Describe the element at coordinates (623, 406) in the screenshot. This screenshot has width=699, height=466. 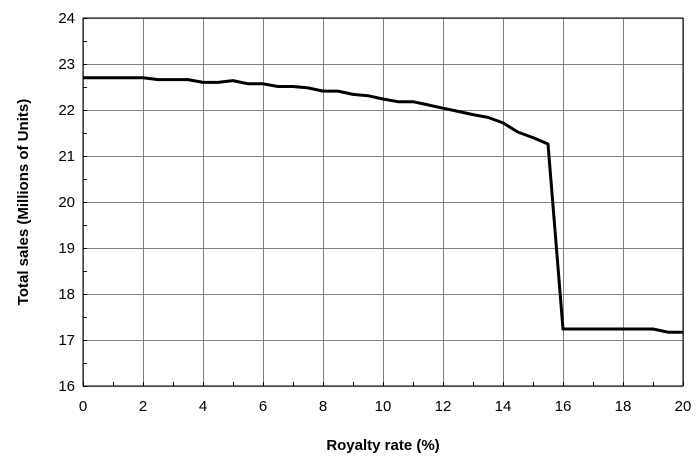
I see `x-tick-label: 18` at that location.